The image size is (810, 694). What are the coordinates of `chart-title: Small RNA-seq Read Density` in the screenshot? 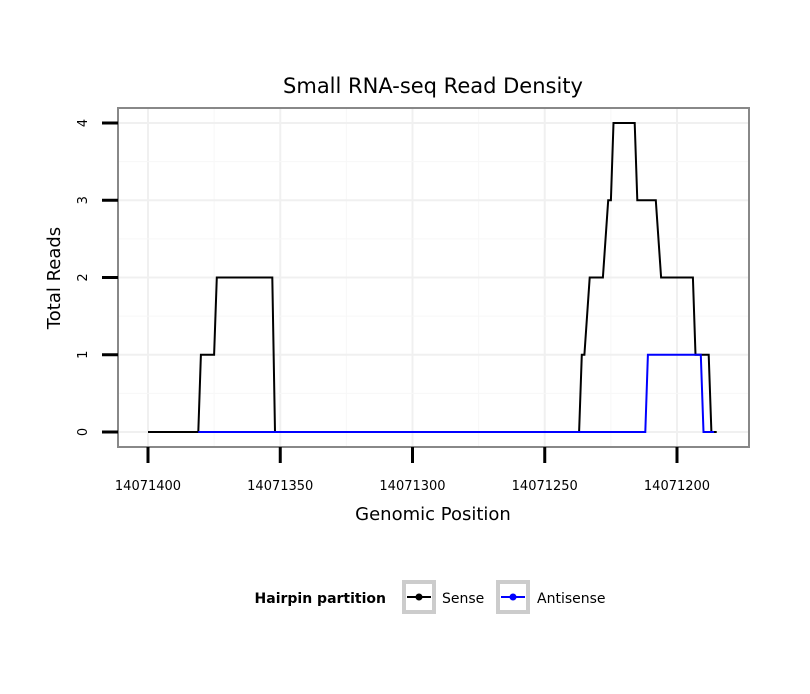 It's located at (433, 86).